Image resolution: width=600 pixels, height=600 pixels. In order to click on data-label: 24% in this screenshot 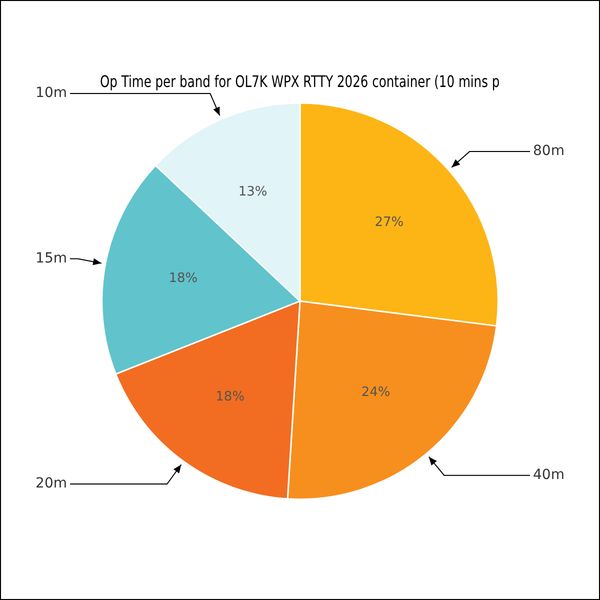, I will do `click(375, 392)`.